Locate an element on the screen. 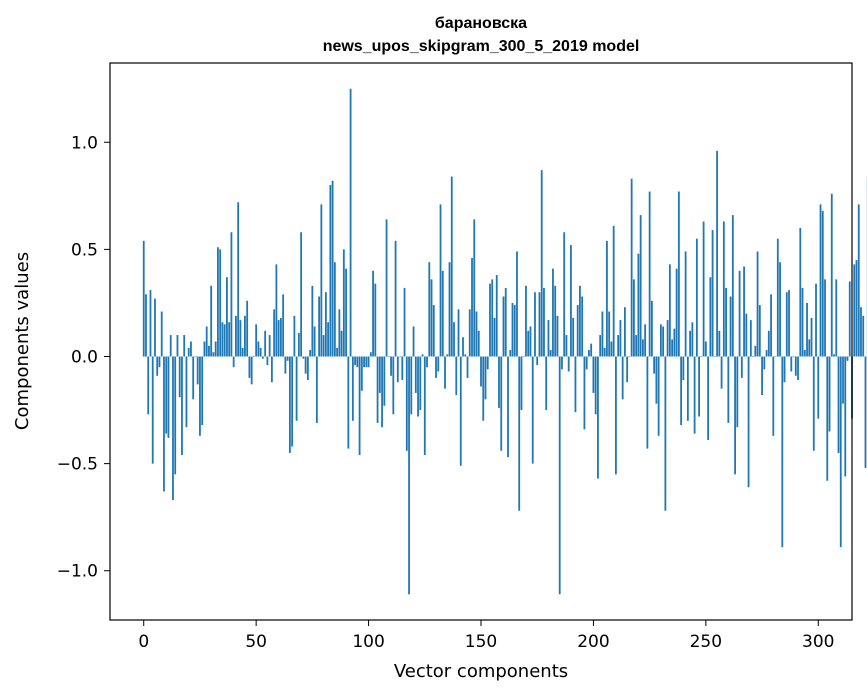 This screenshot has width=867, height=696. x-axis-label: Vector components is located at coordinates (481, 671).